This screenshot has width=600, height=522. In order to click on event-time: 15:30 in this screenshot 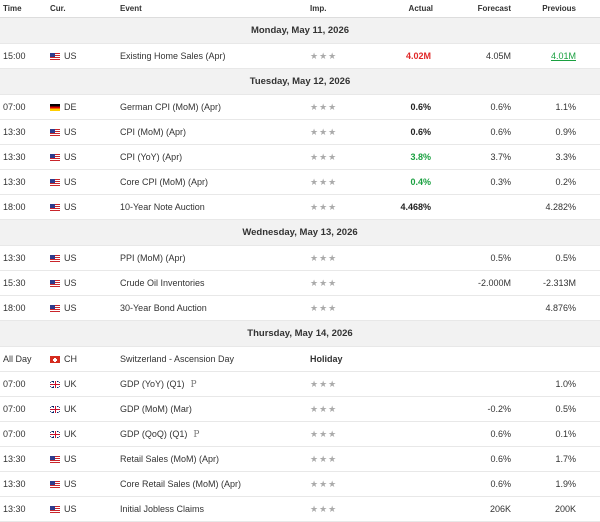, I will do `click(25, 283)`.